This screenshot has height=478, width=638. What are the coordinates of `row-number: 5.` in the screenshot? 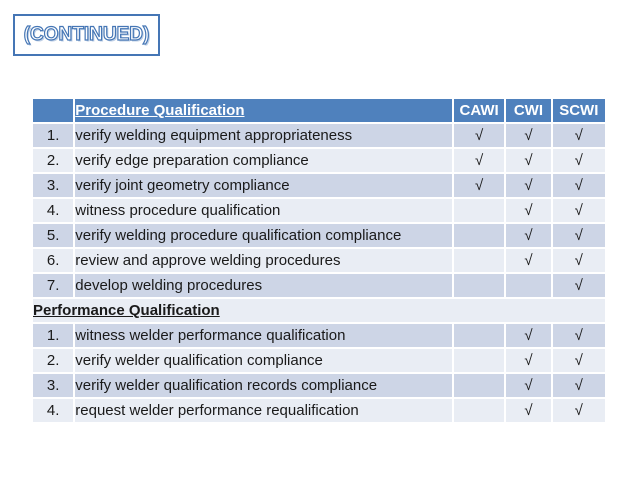 It's located at (53, 235).